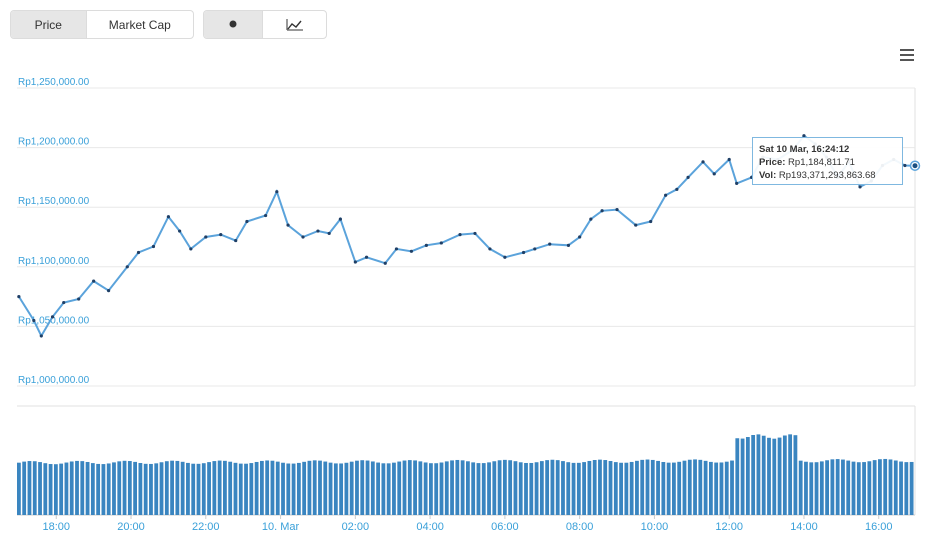  What do you see at coordinates (907, 55) in the screenshot?
I see `hamburger-menu-icon` at bounding box center [907, 55].